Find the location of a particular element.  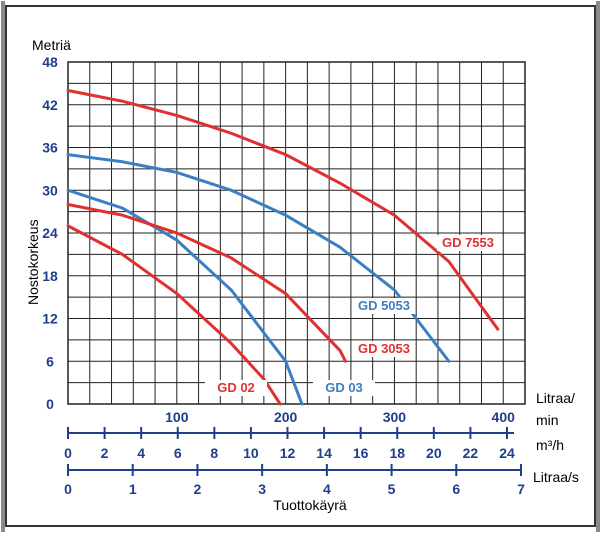

curve-label: GD 03 is located at coordinates (344, 387).